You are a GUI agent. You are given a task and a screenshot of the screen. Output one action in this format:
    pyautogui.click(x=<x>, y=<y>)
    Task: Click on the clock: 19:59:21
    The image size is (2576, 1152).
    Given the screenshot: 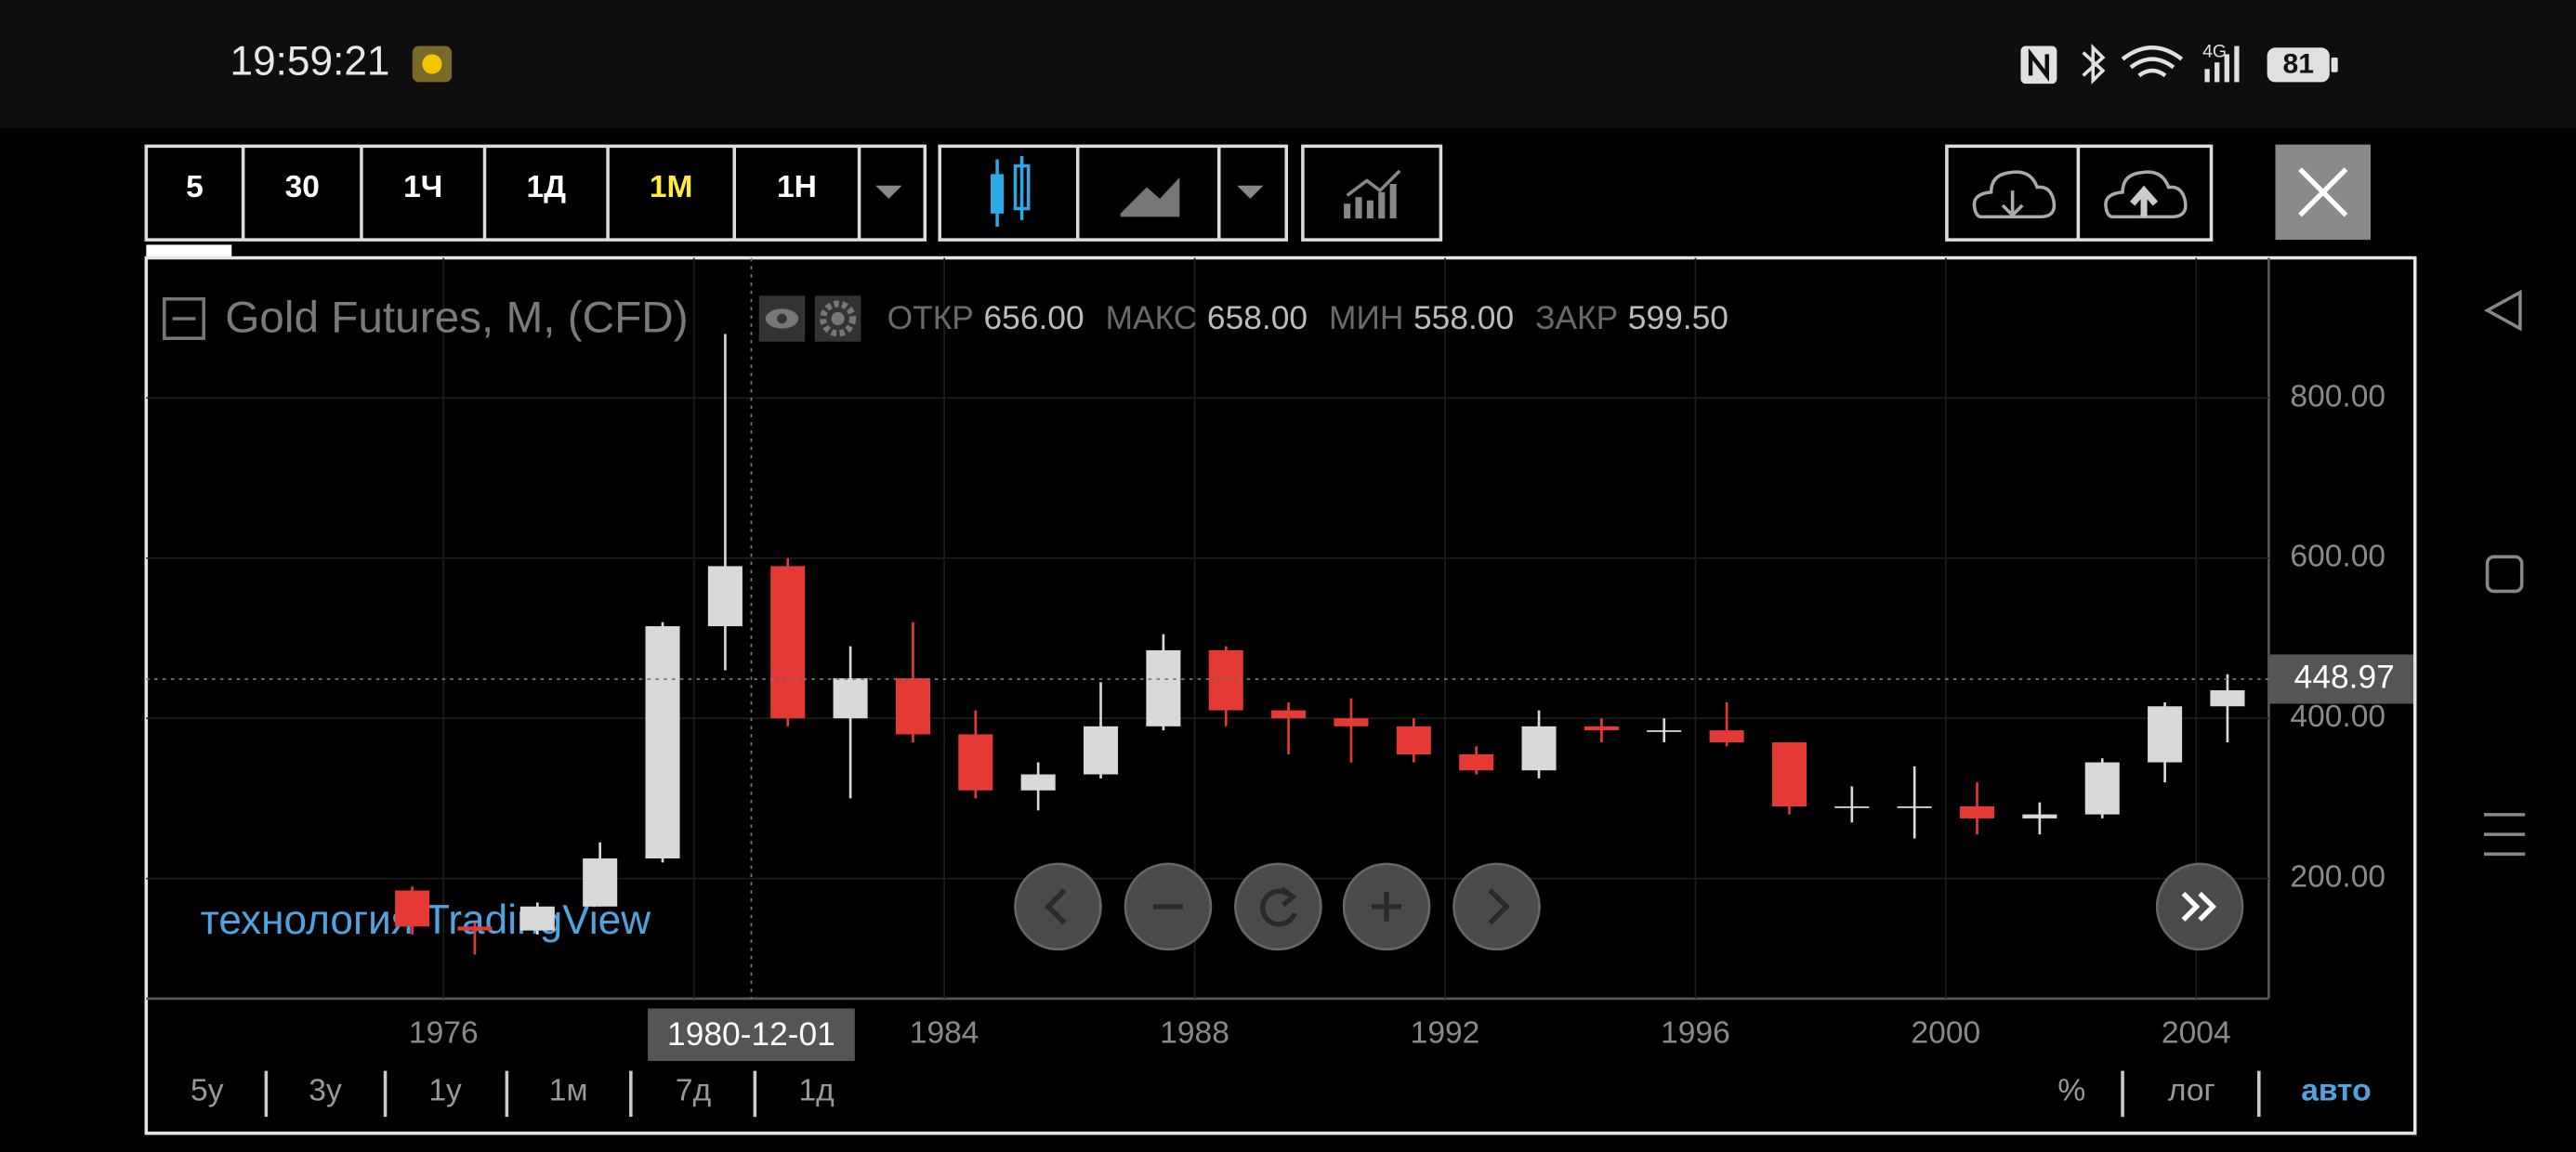 What is the action you would take?
    pyautogui.click(x=310, y=62)
    